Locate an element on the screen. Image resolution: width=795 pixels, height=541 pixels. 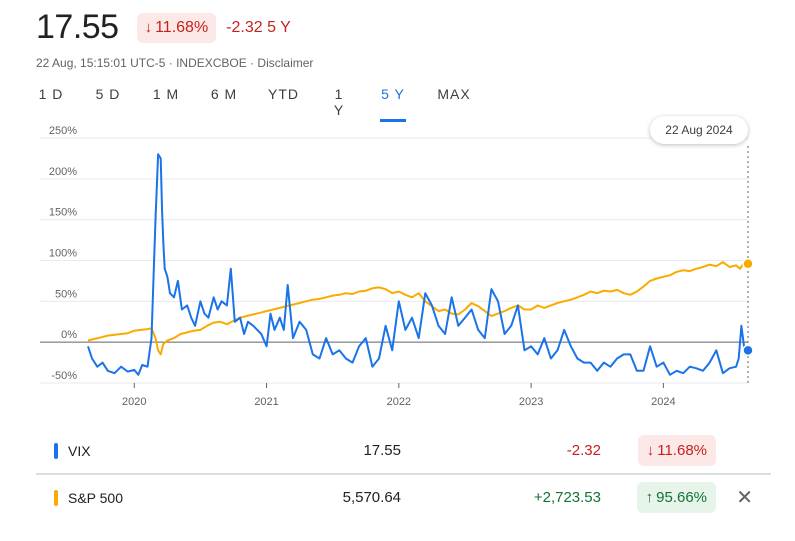
series-pct-badge: ↓ 11.68% is located at coordinates (676, 450).